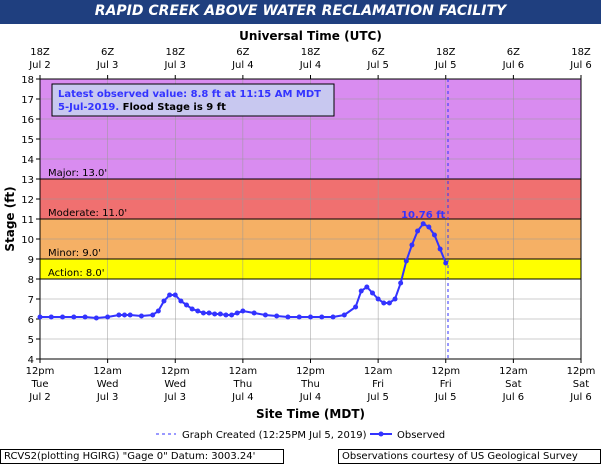 The image size is (601, 464). I want to click on annotation-flood-stage: Flood Stage is 9 ft, so click(174, 107).